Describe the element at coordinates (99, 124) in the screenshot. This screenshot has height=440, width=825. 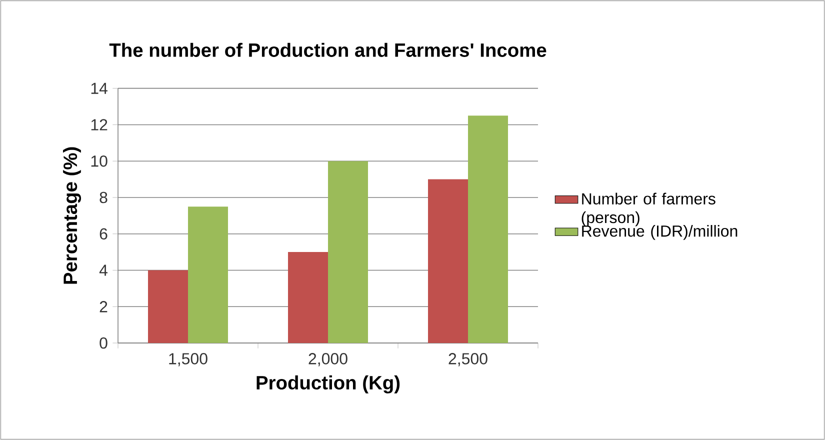
I see `y-tick-label: 12` at that location.